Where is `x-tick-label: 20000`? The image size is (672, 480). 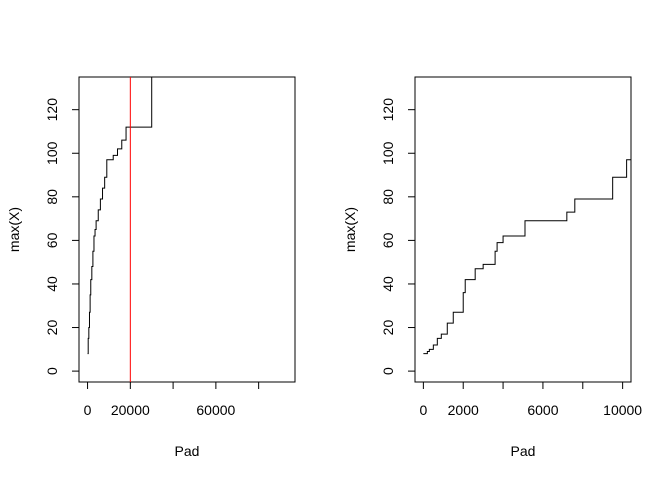 x-tick-label: 20000 is located at coordinates (130, 410).